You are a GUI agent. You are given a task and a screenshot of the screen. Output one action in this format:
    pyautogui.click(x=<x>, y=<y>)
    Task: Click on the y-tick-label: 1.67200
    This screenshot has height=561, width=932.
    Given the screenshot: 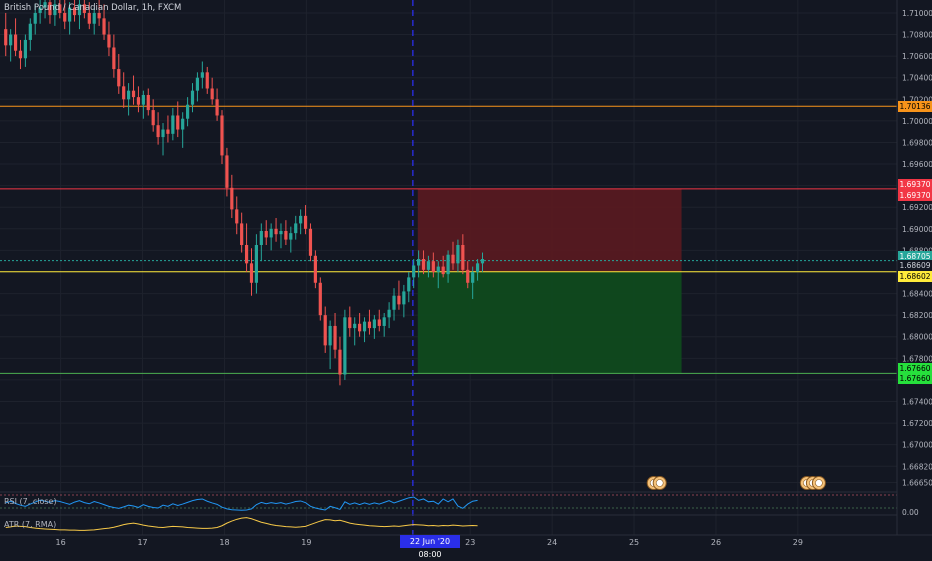 What is the action you would take?
    pyautogui.click(x=917, y=423)
    